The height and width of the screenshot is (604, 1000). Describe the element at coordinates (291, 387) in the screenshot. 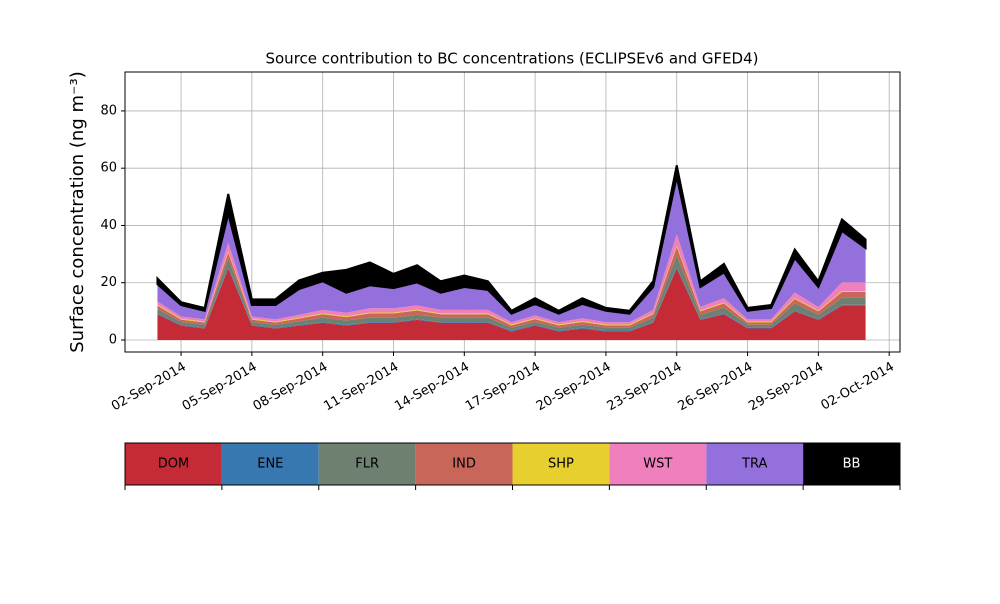

I see `x-tick-label: 08-Sep-2014` at that location.